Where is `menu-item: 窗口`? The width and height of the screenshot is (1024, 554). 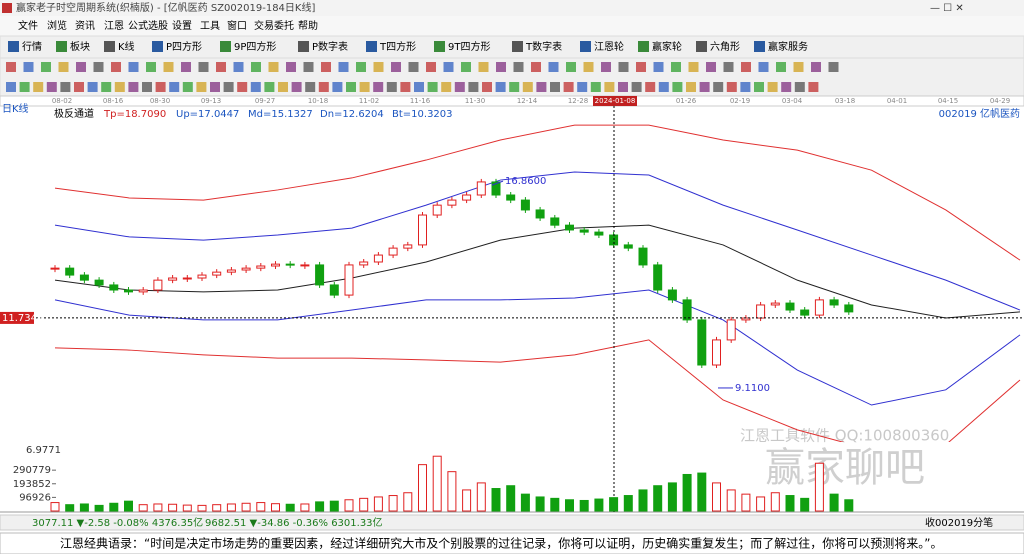 menu-item: 窗口 is located at coordinates (237, 25).